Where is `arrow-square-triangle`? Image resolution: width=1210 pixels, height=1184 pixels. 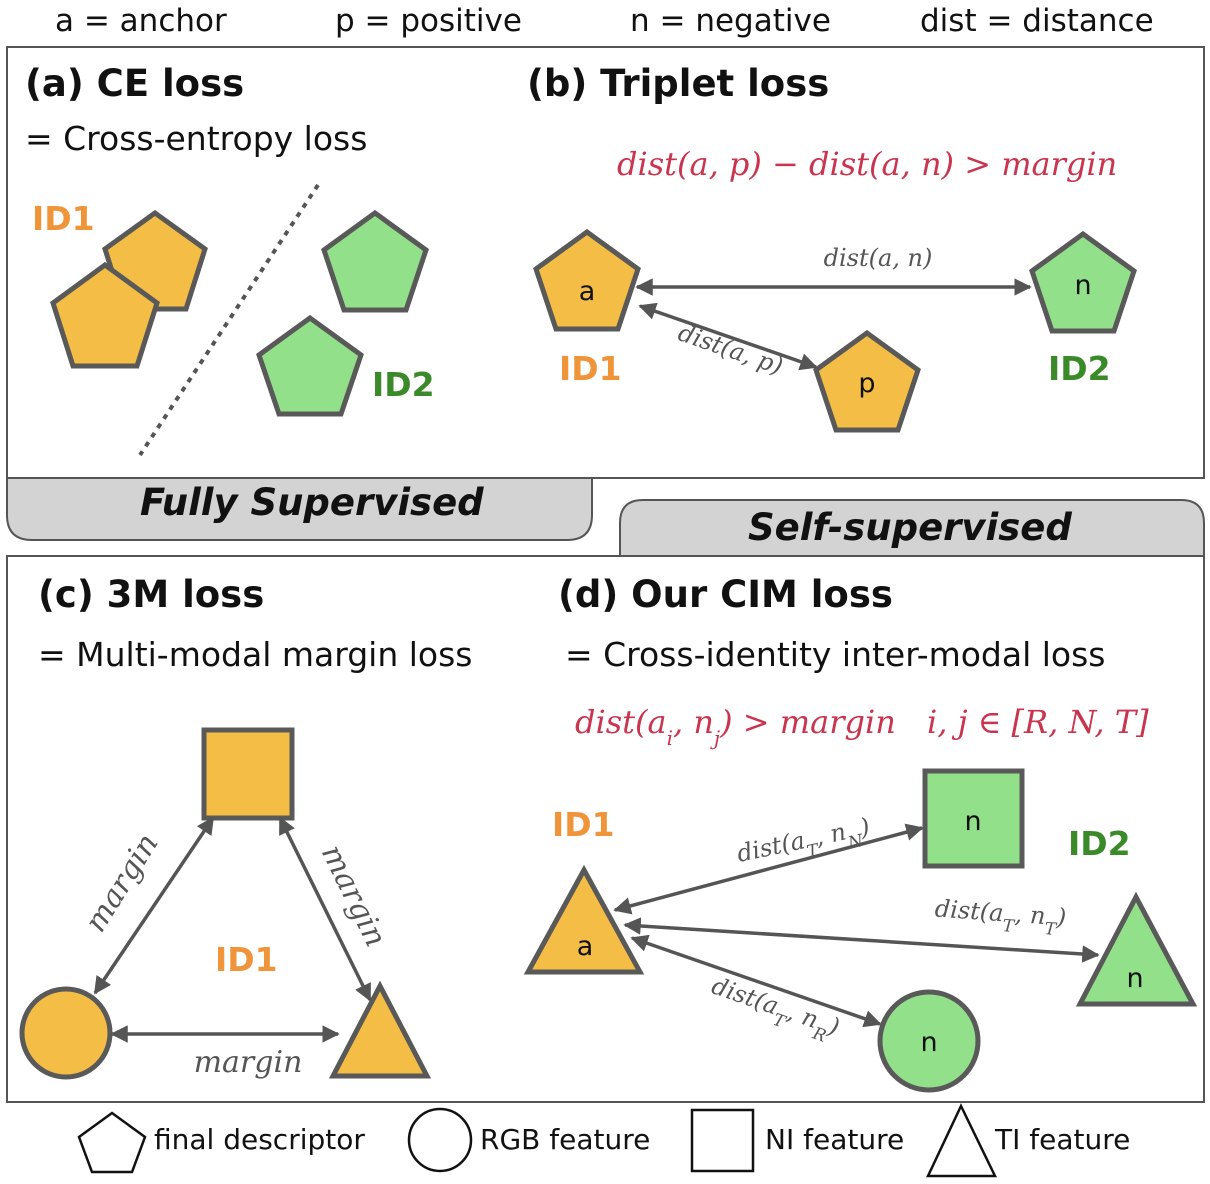
arrow-square-triangle is located at coordinates (325, 909).